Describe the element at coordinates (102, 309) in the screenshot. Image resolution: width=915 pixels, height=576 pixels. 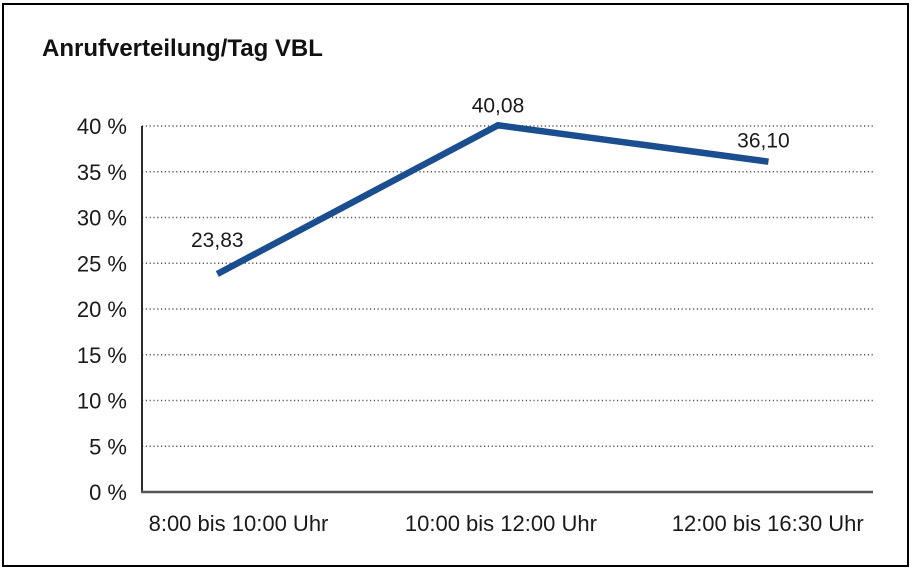
I see `y-tick-label: 20 %` at that location.